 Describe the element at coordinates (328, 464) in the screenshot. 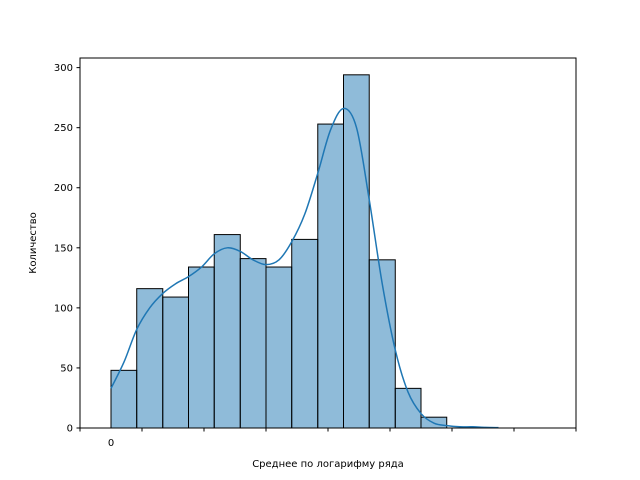

I see `x-axis-label: Среднее по логарифму ряда` at that location.